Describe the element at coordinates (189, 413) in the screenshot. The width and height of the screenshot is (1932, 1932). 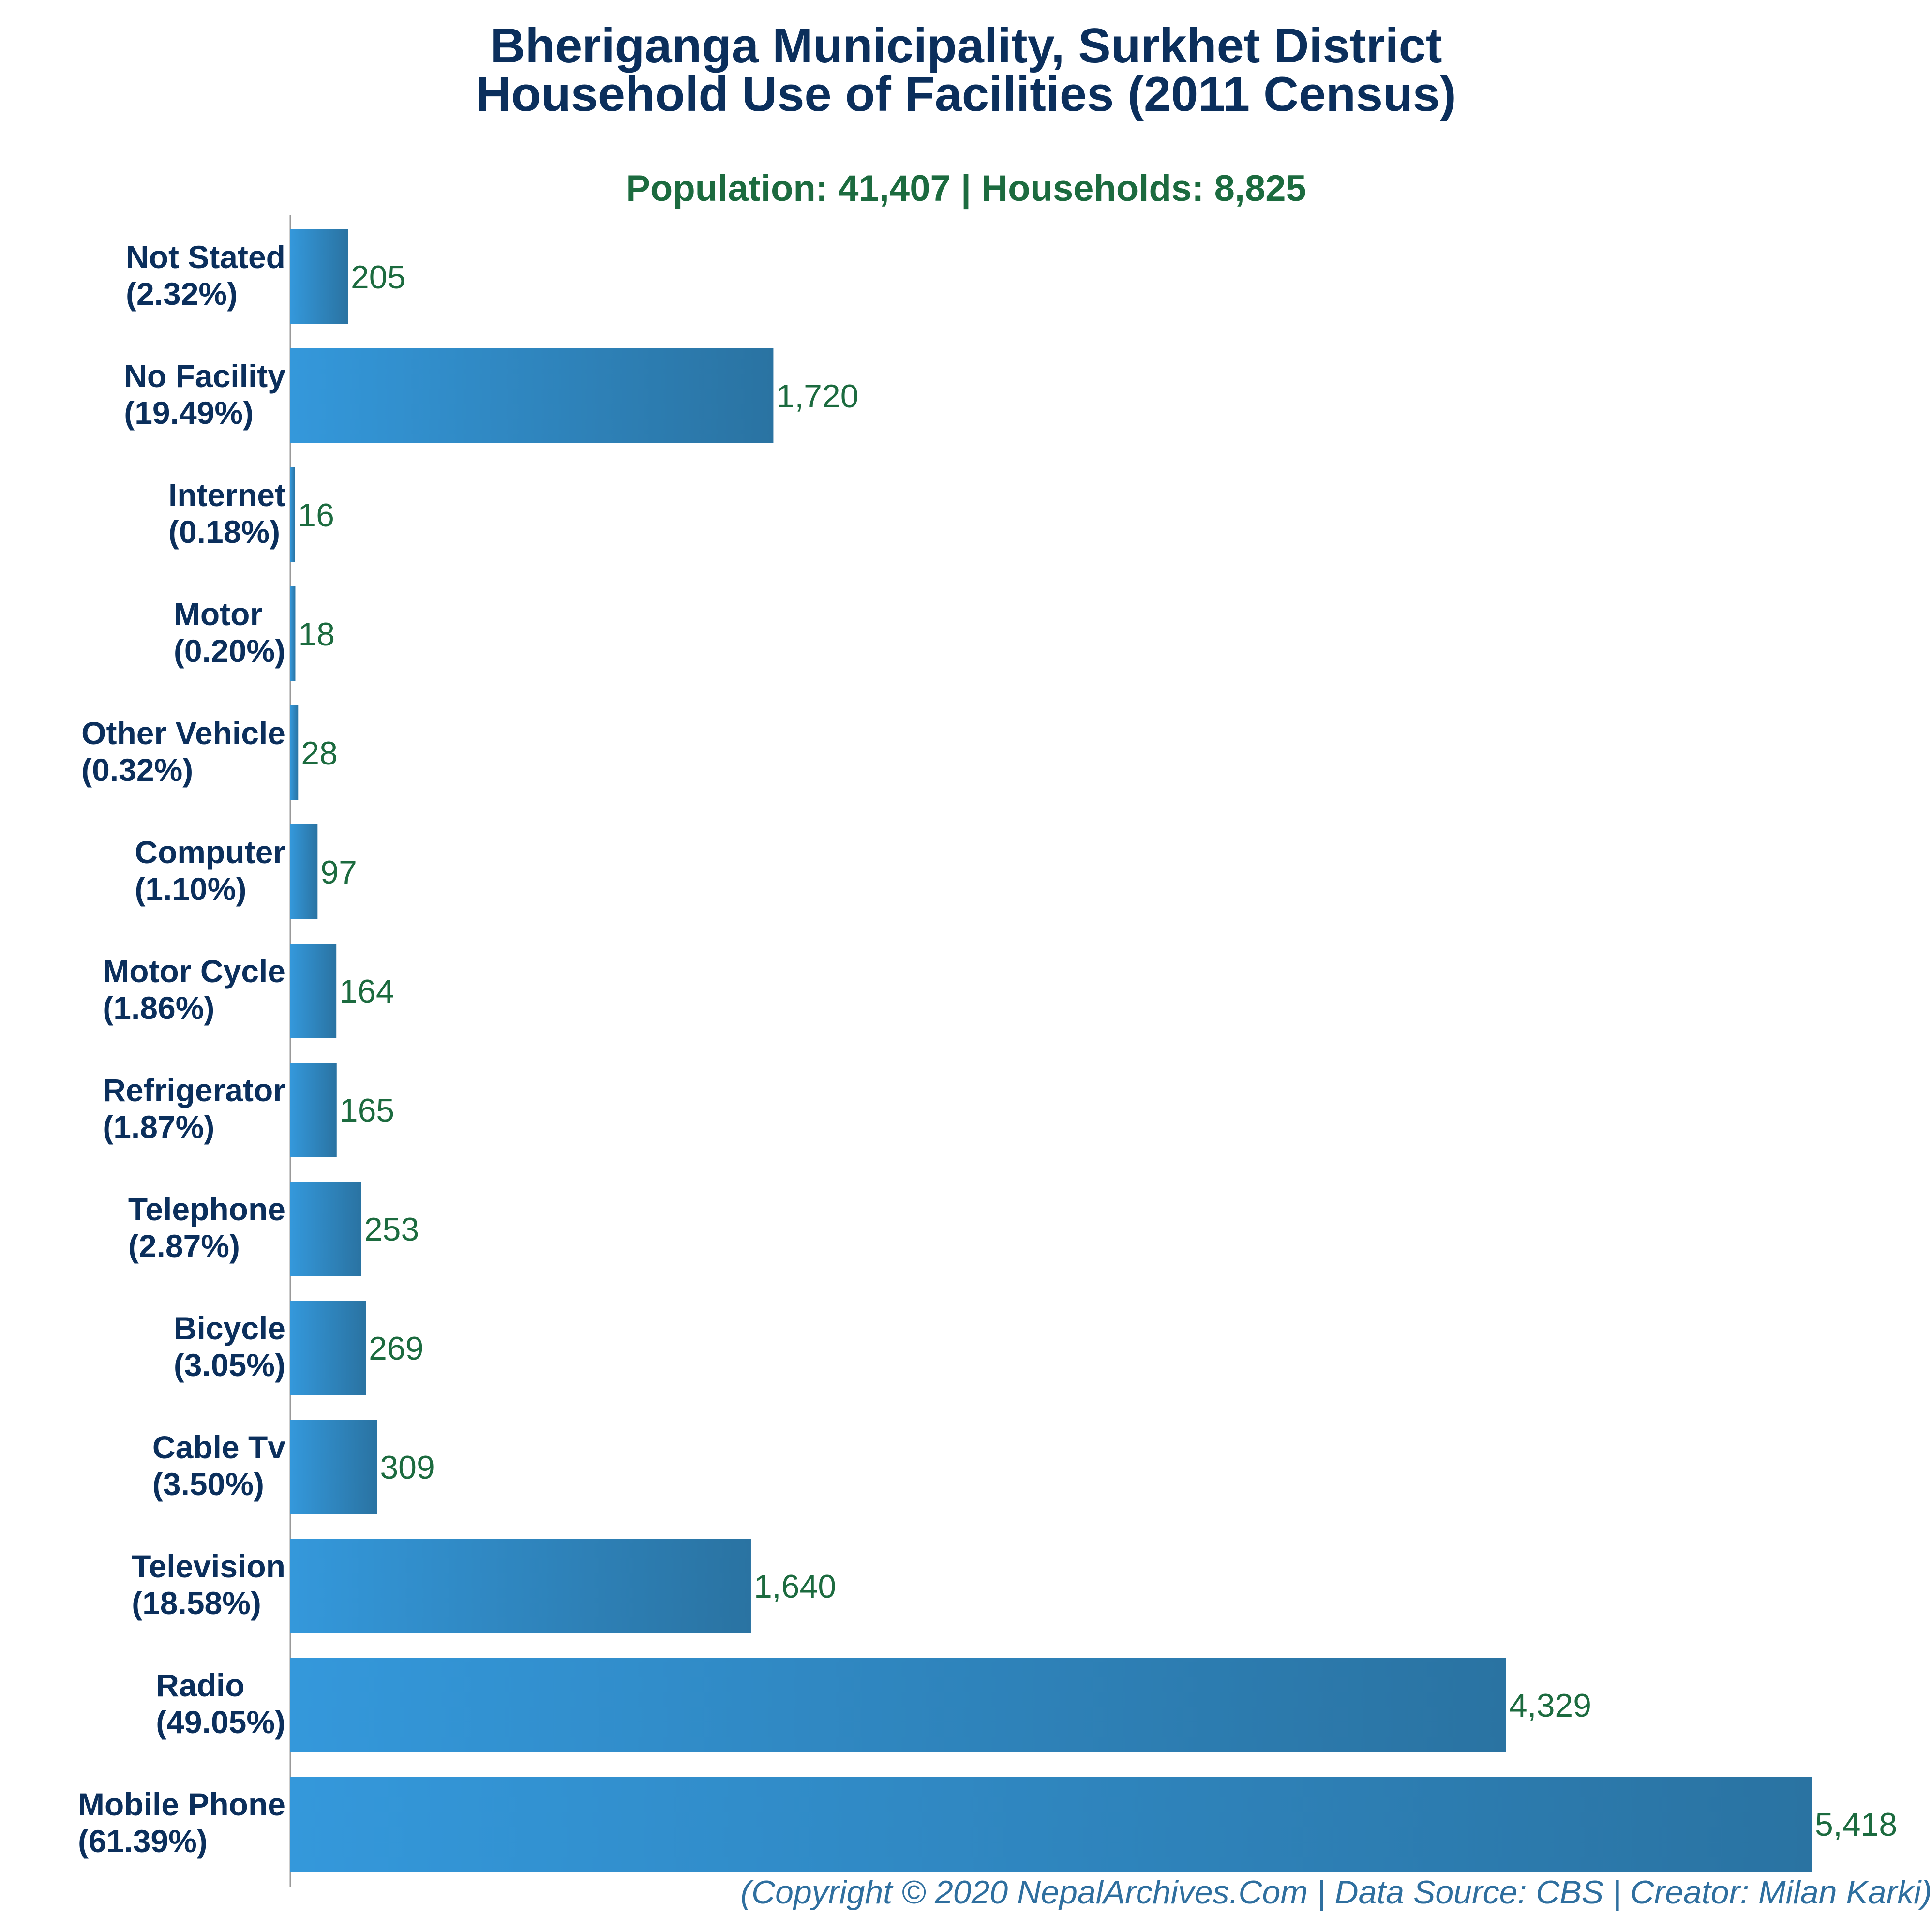
I see `percent-label-no-facility: (19.49%)` at that location.